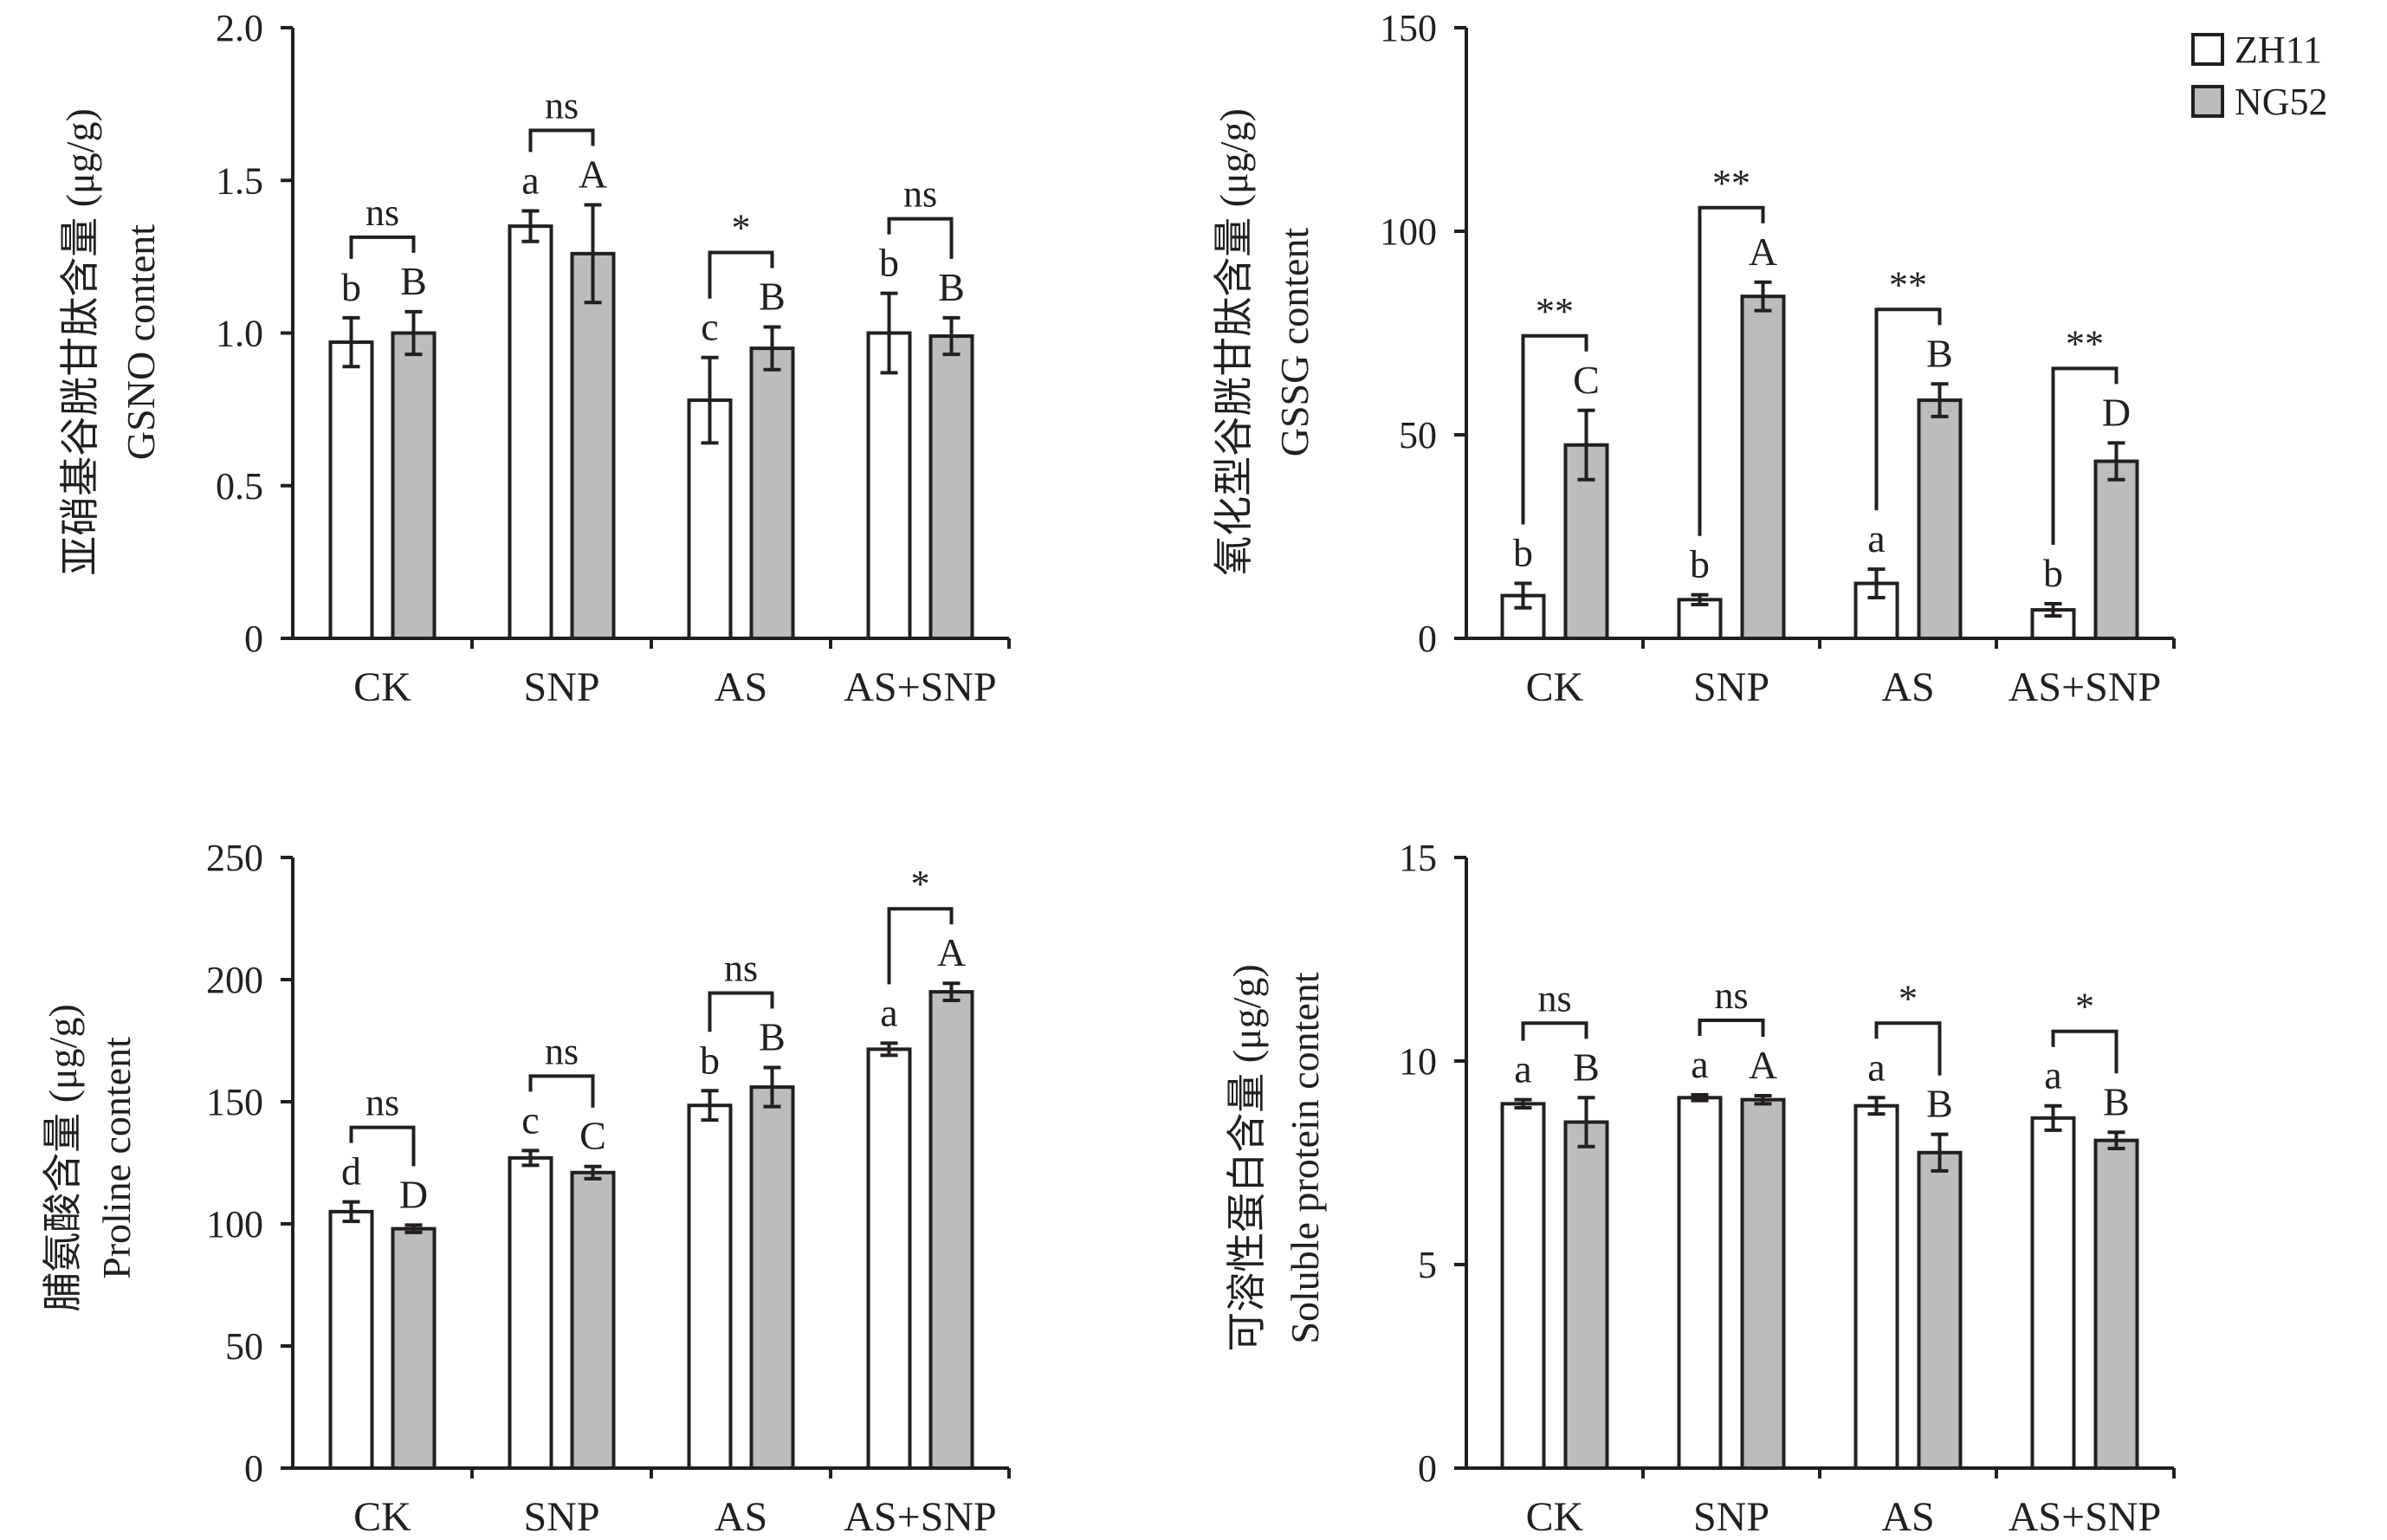 This screenshot has height=1540, width=2387. I want to click on significance-letter: D, so click(2116, 412).